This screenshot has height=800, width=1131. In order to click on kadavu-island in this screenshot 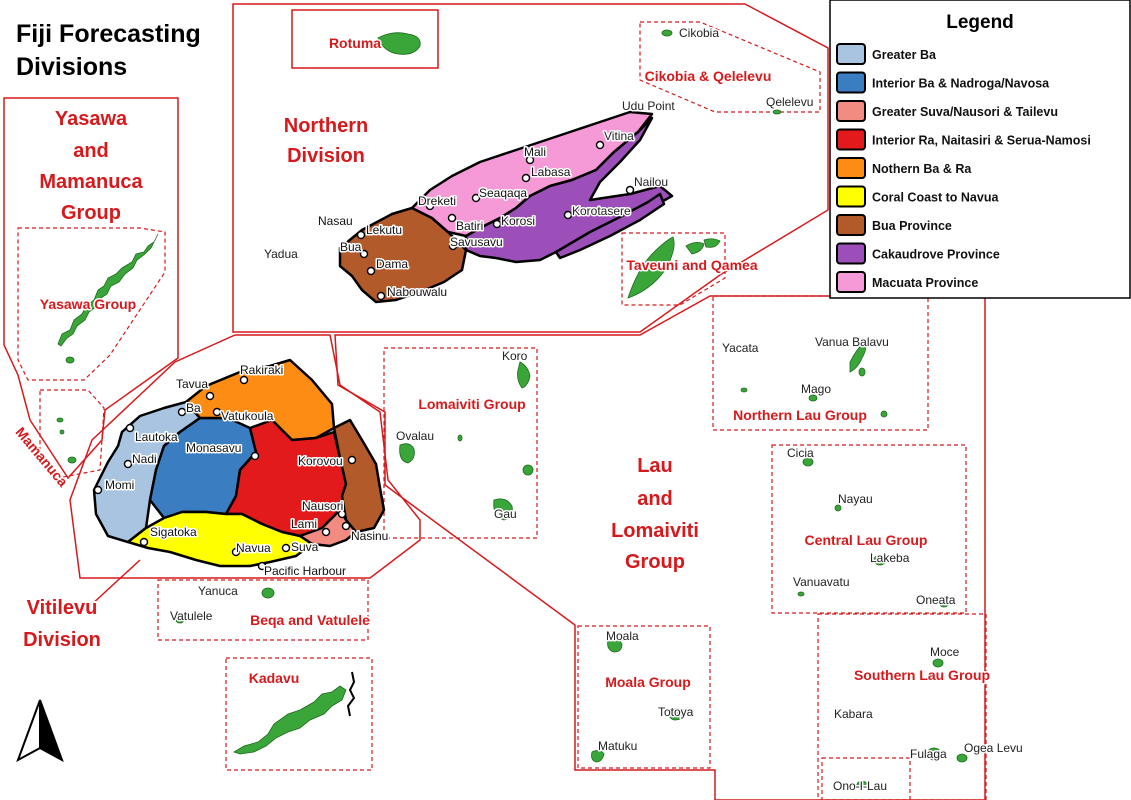, I will do `click(290, 720)`.